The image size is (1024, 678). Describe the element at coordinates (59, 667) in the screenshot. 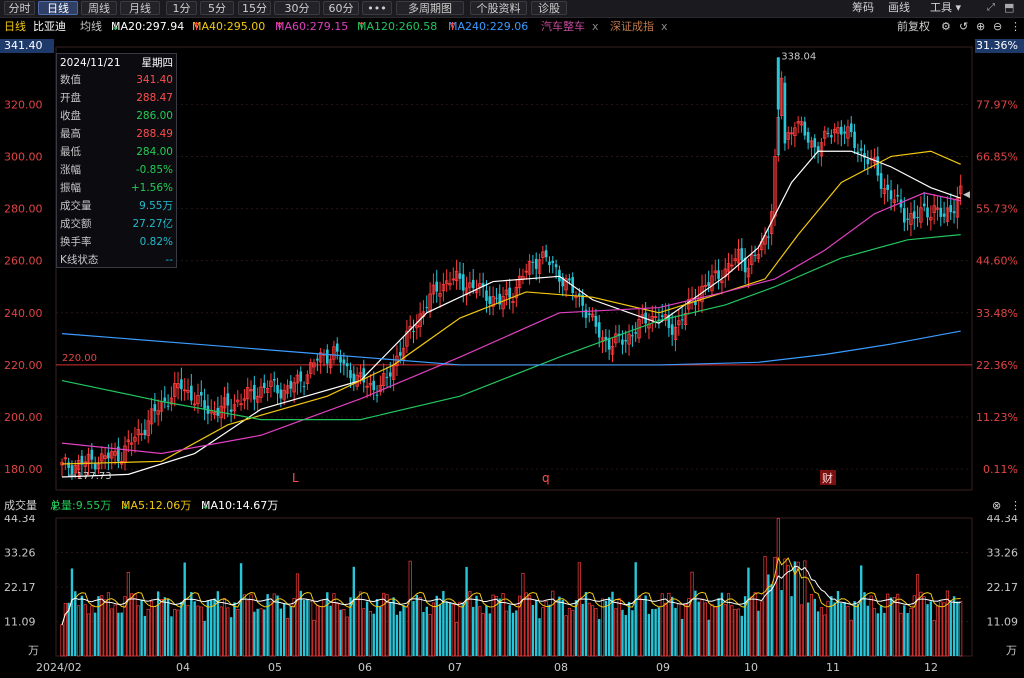

I see `x-axis-label: 2024/02` at that location.